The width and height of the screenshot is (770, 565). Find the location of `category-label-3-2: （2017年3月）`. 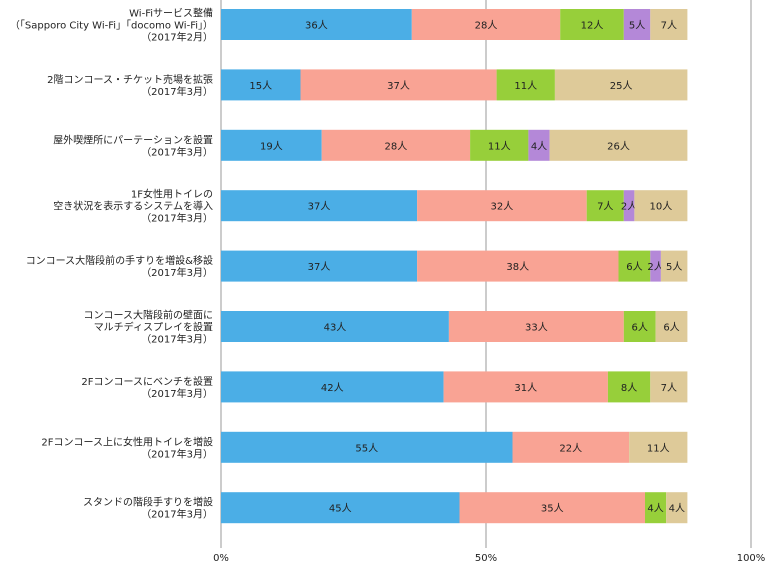

category-label-3-2: （2017年3月） is located at coordinates (177, 218).